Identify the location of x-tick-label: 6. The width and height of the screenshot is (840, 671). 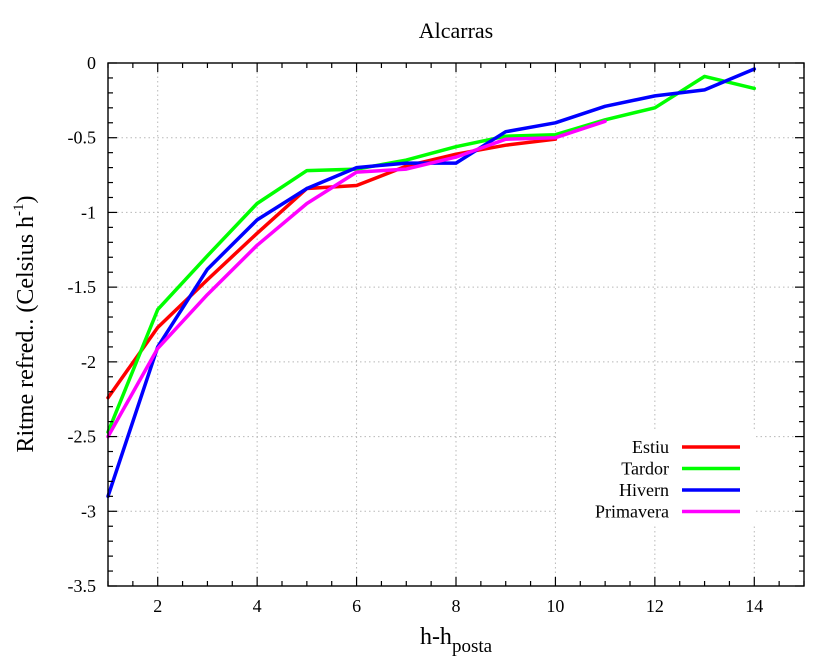
(356, 606).